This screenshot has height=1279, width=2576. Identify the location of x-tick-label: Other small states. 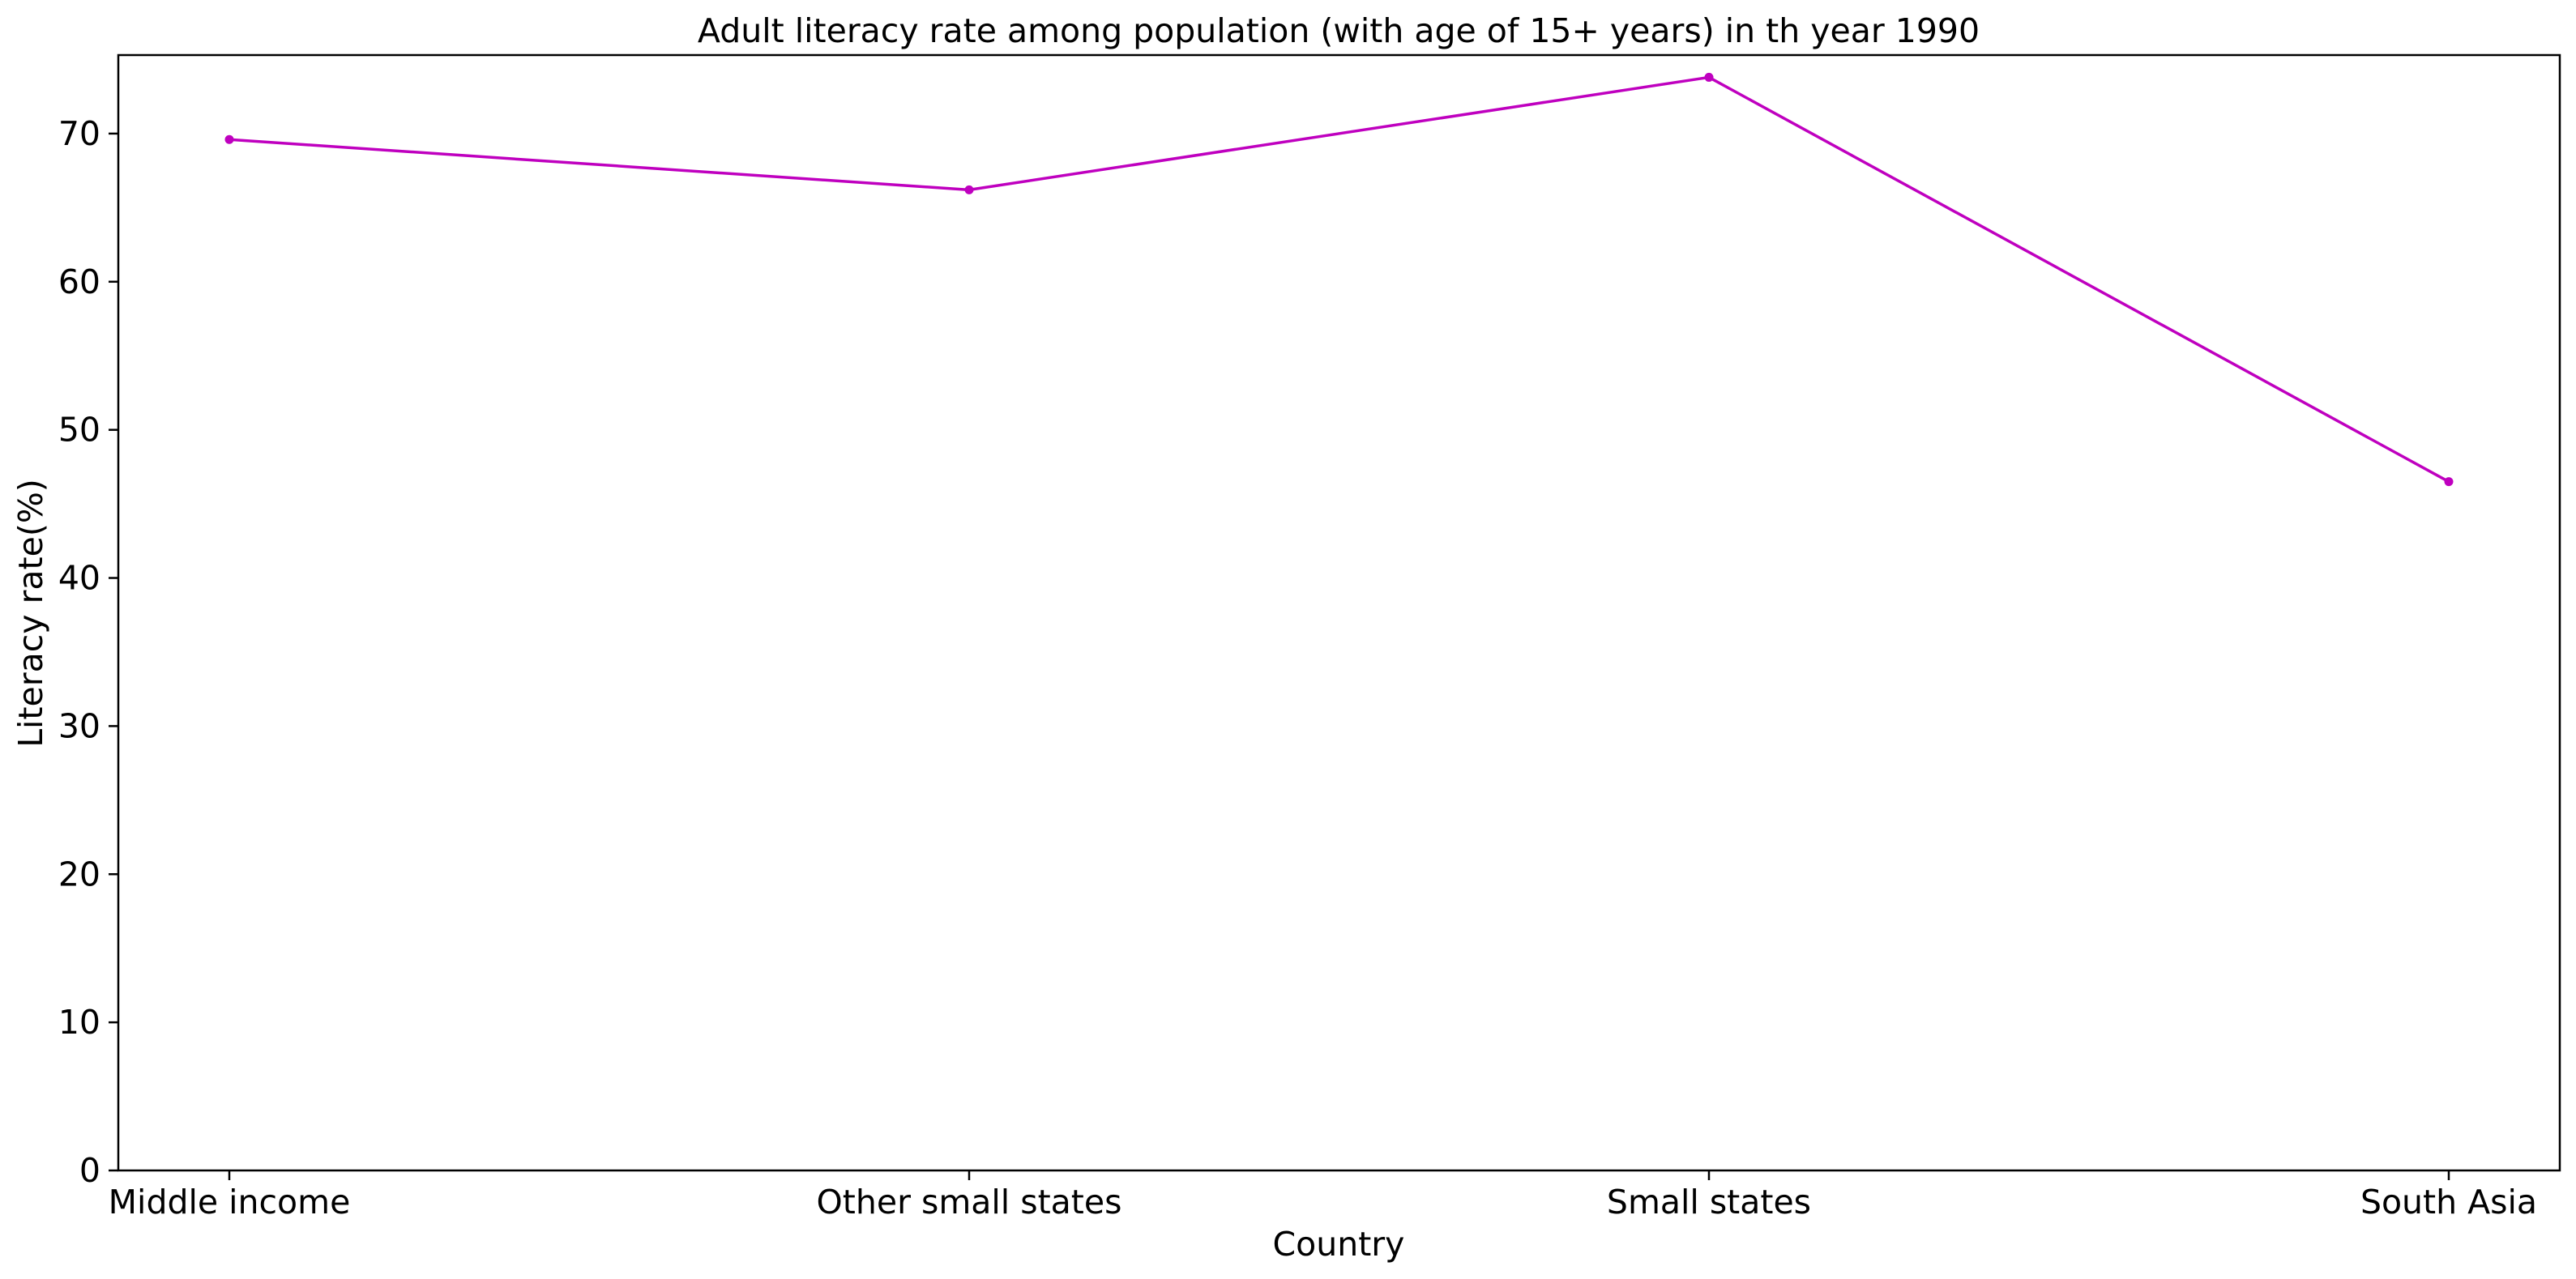
(969, 1202).